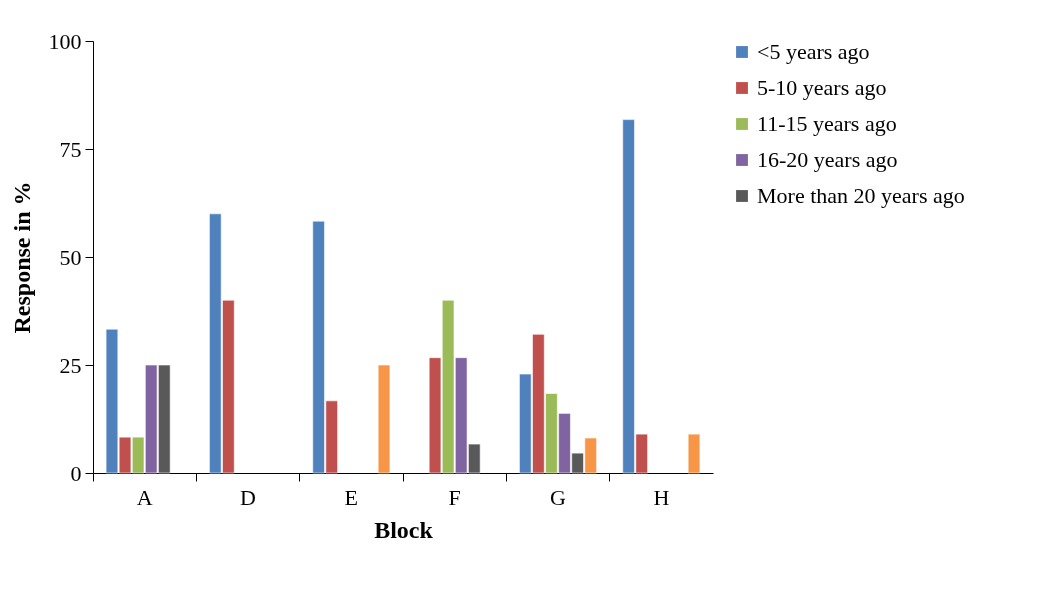  I want to click on x-tick-label: E, so click(351, 497).